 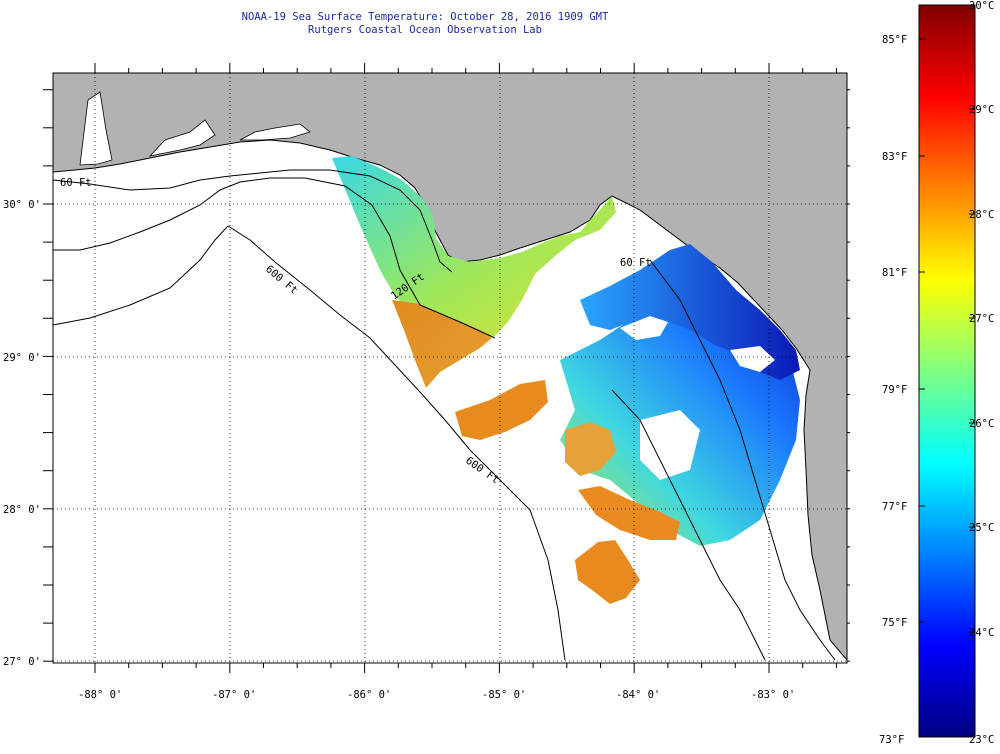 I want to click on bay-st-andrew, so click(x=275, y=132).